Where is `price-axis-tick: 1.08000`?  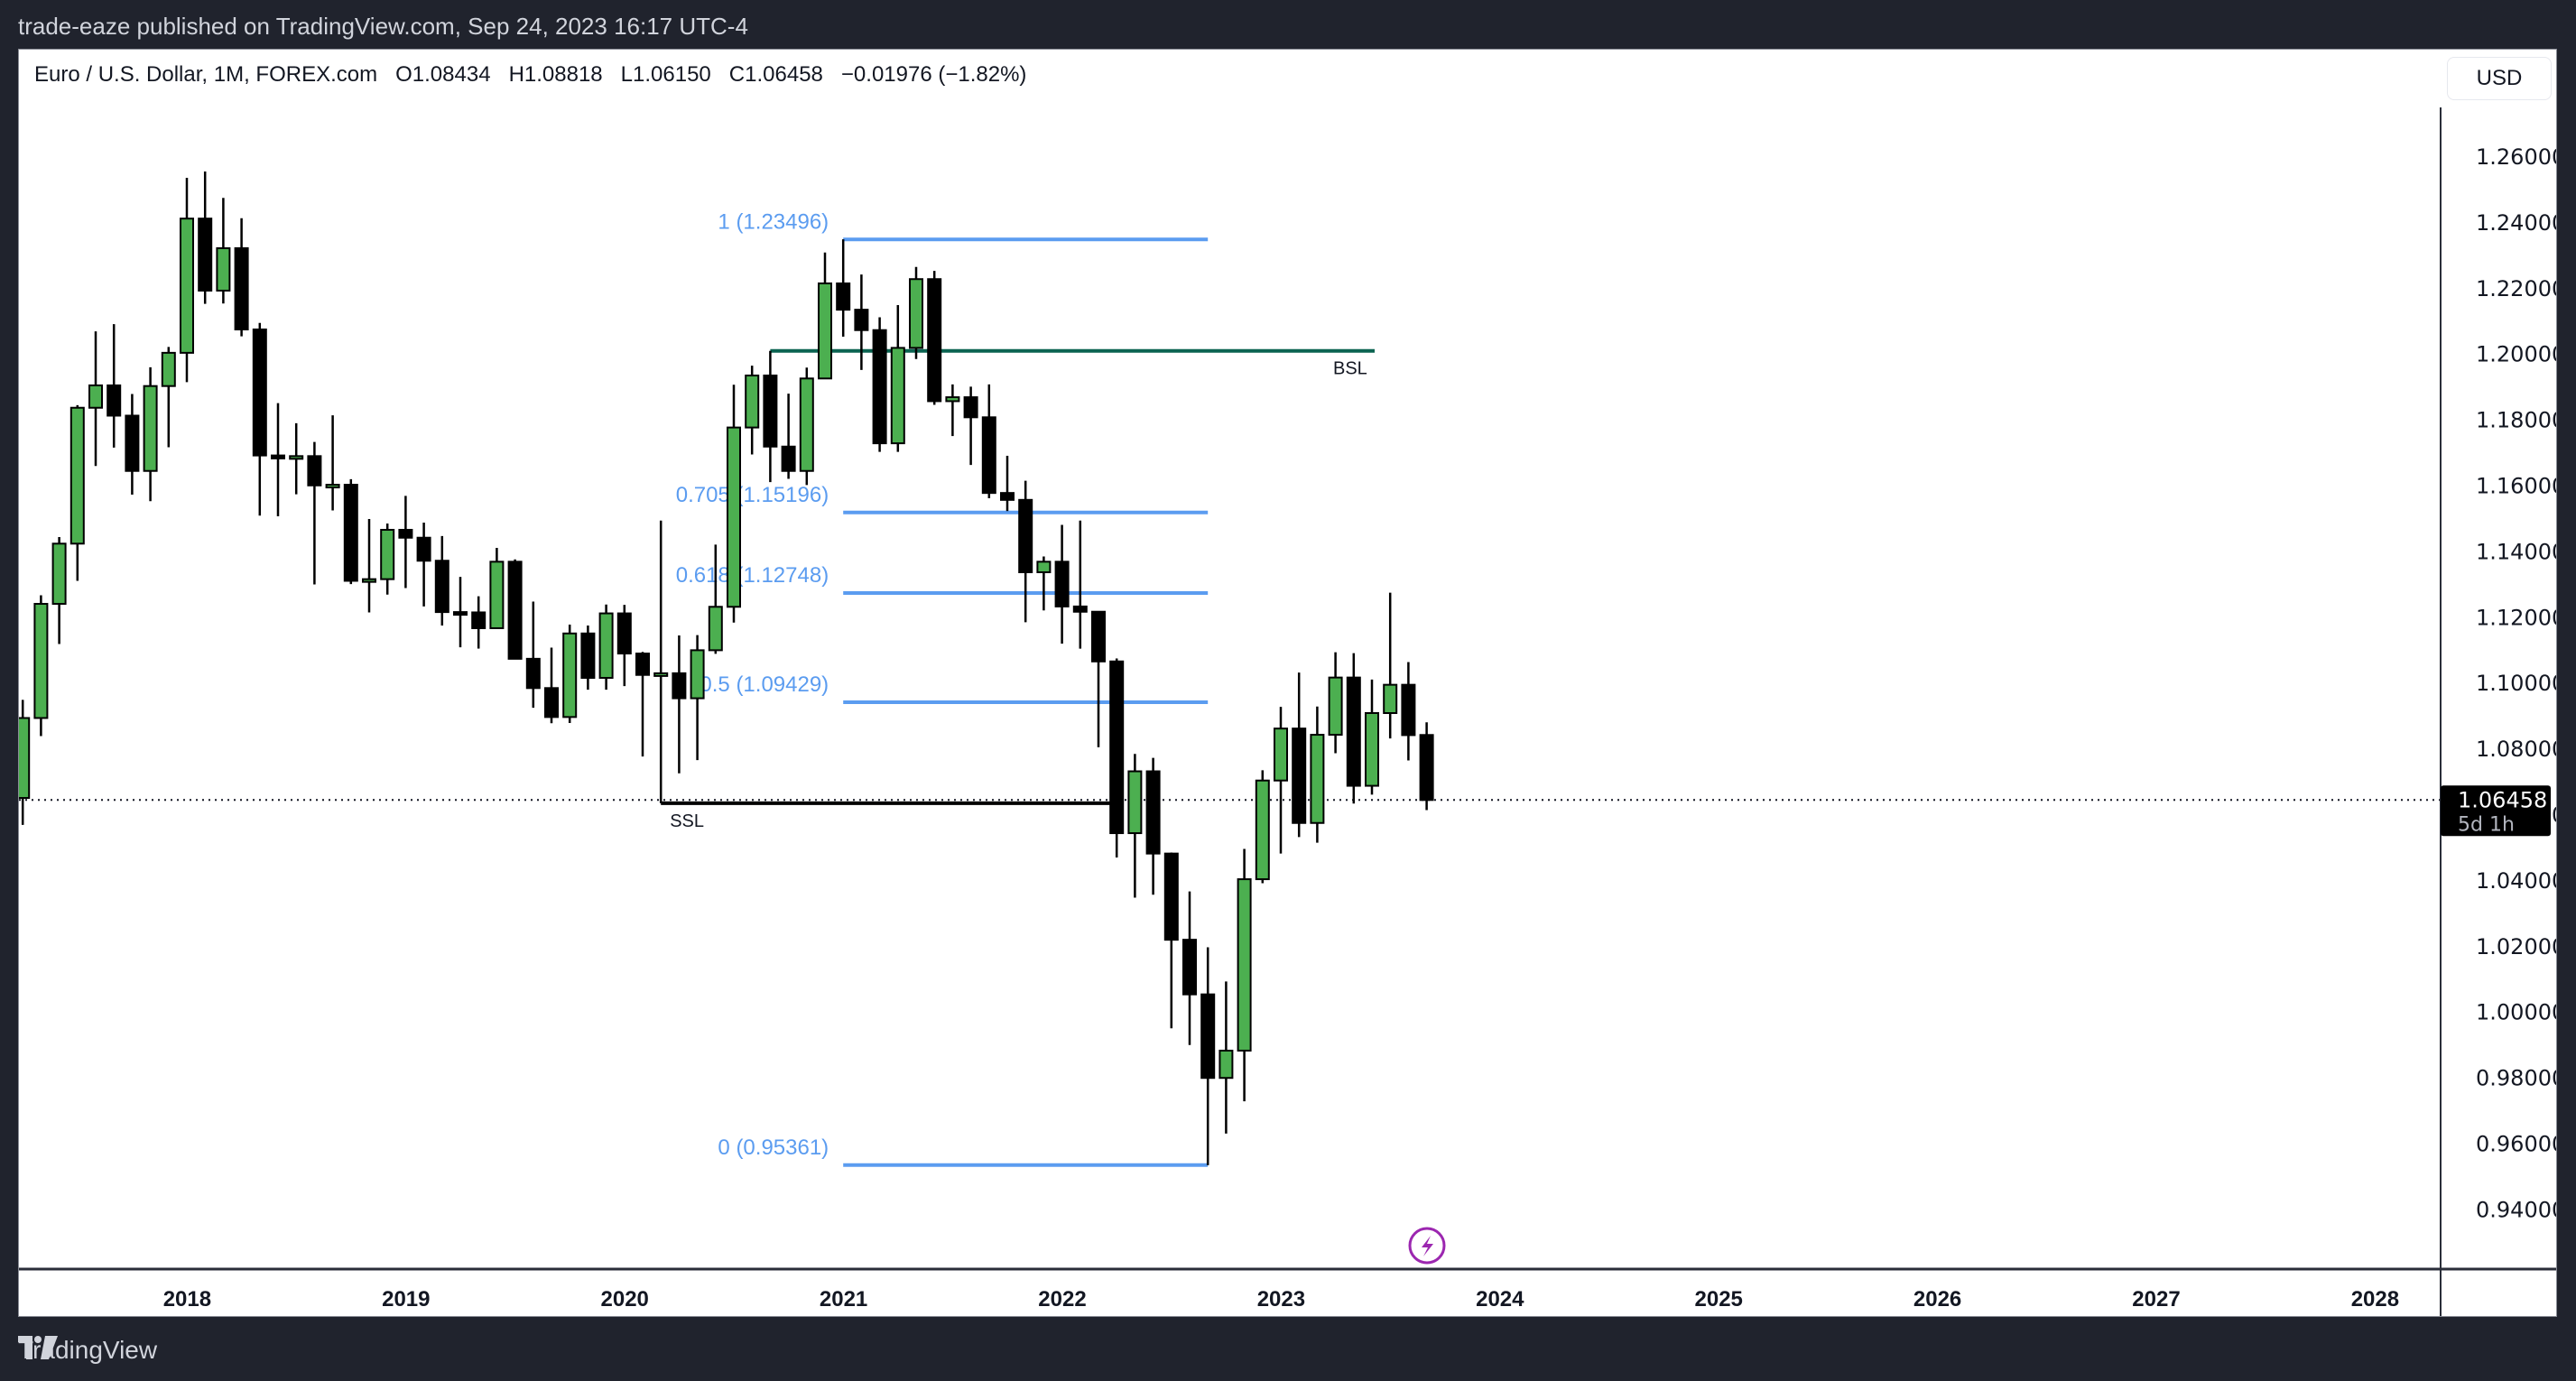
price-axis-tick: 1.08000 is located at coordinates (2516, 750).